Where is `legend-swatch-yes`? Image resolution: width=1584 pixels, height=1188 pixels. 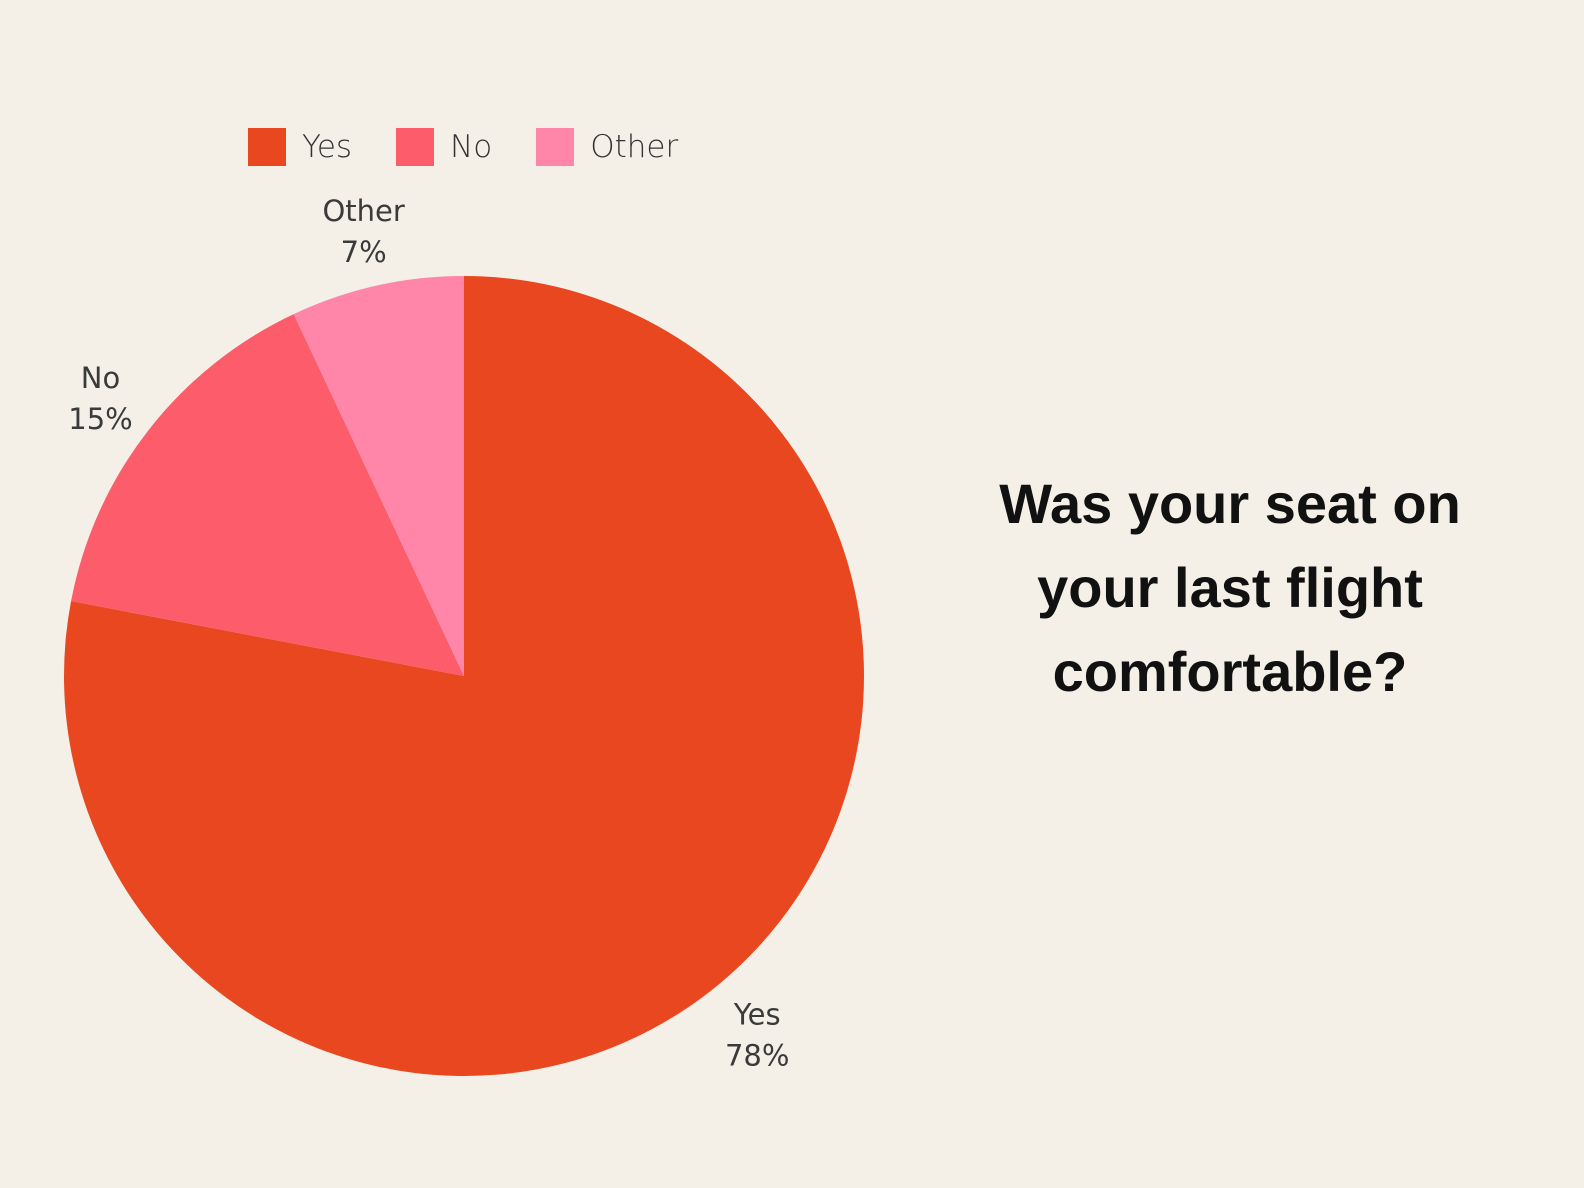 legend-swatch-yes is located at coordinates (267, 147).